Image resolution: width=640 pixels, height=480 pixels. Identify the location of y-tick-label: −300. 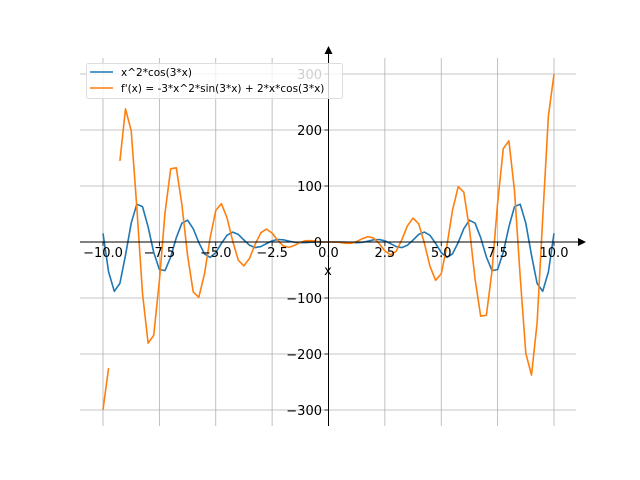
(304, 411).